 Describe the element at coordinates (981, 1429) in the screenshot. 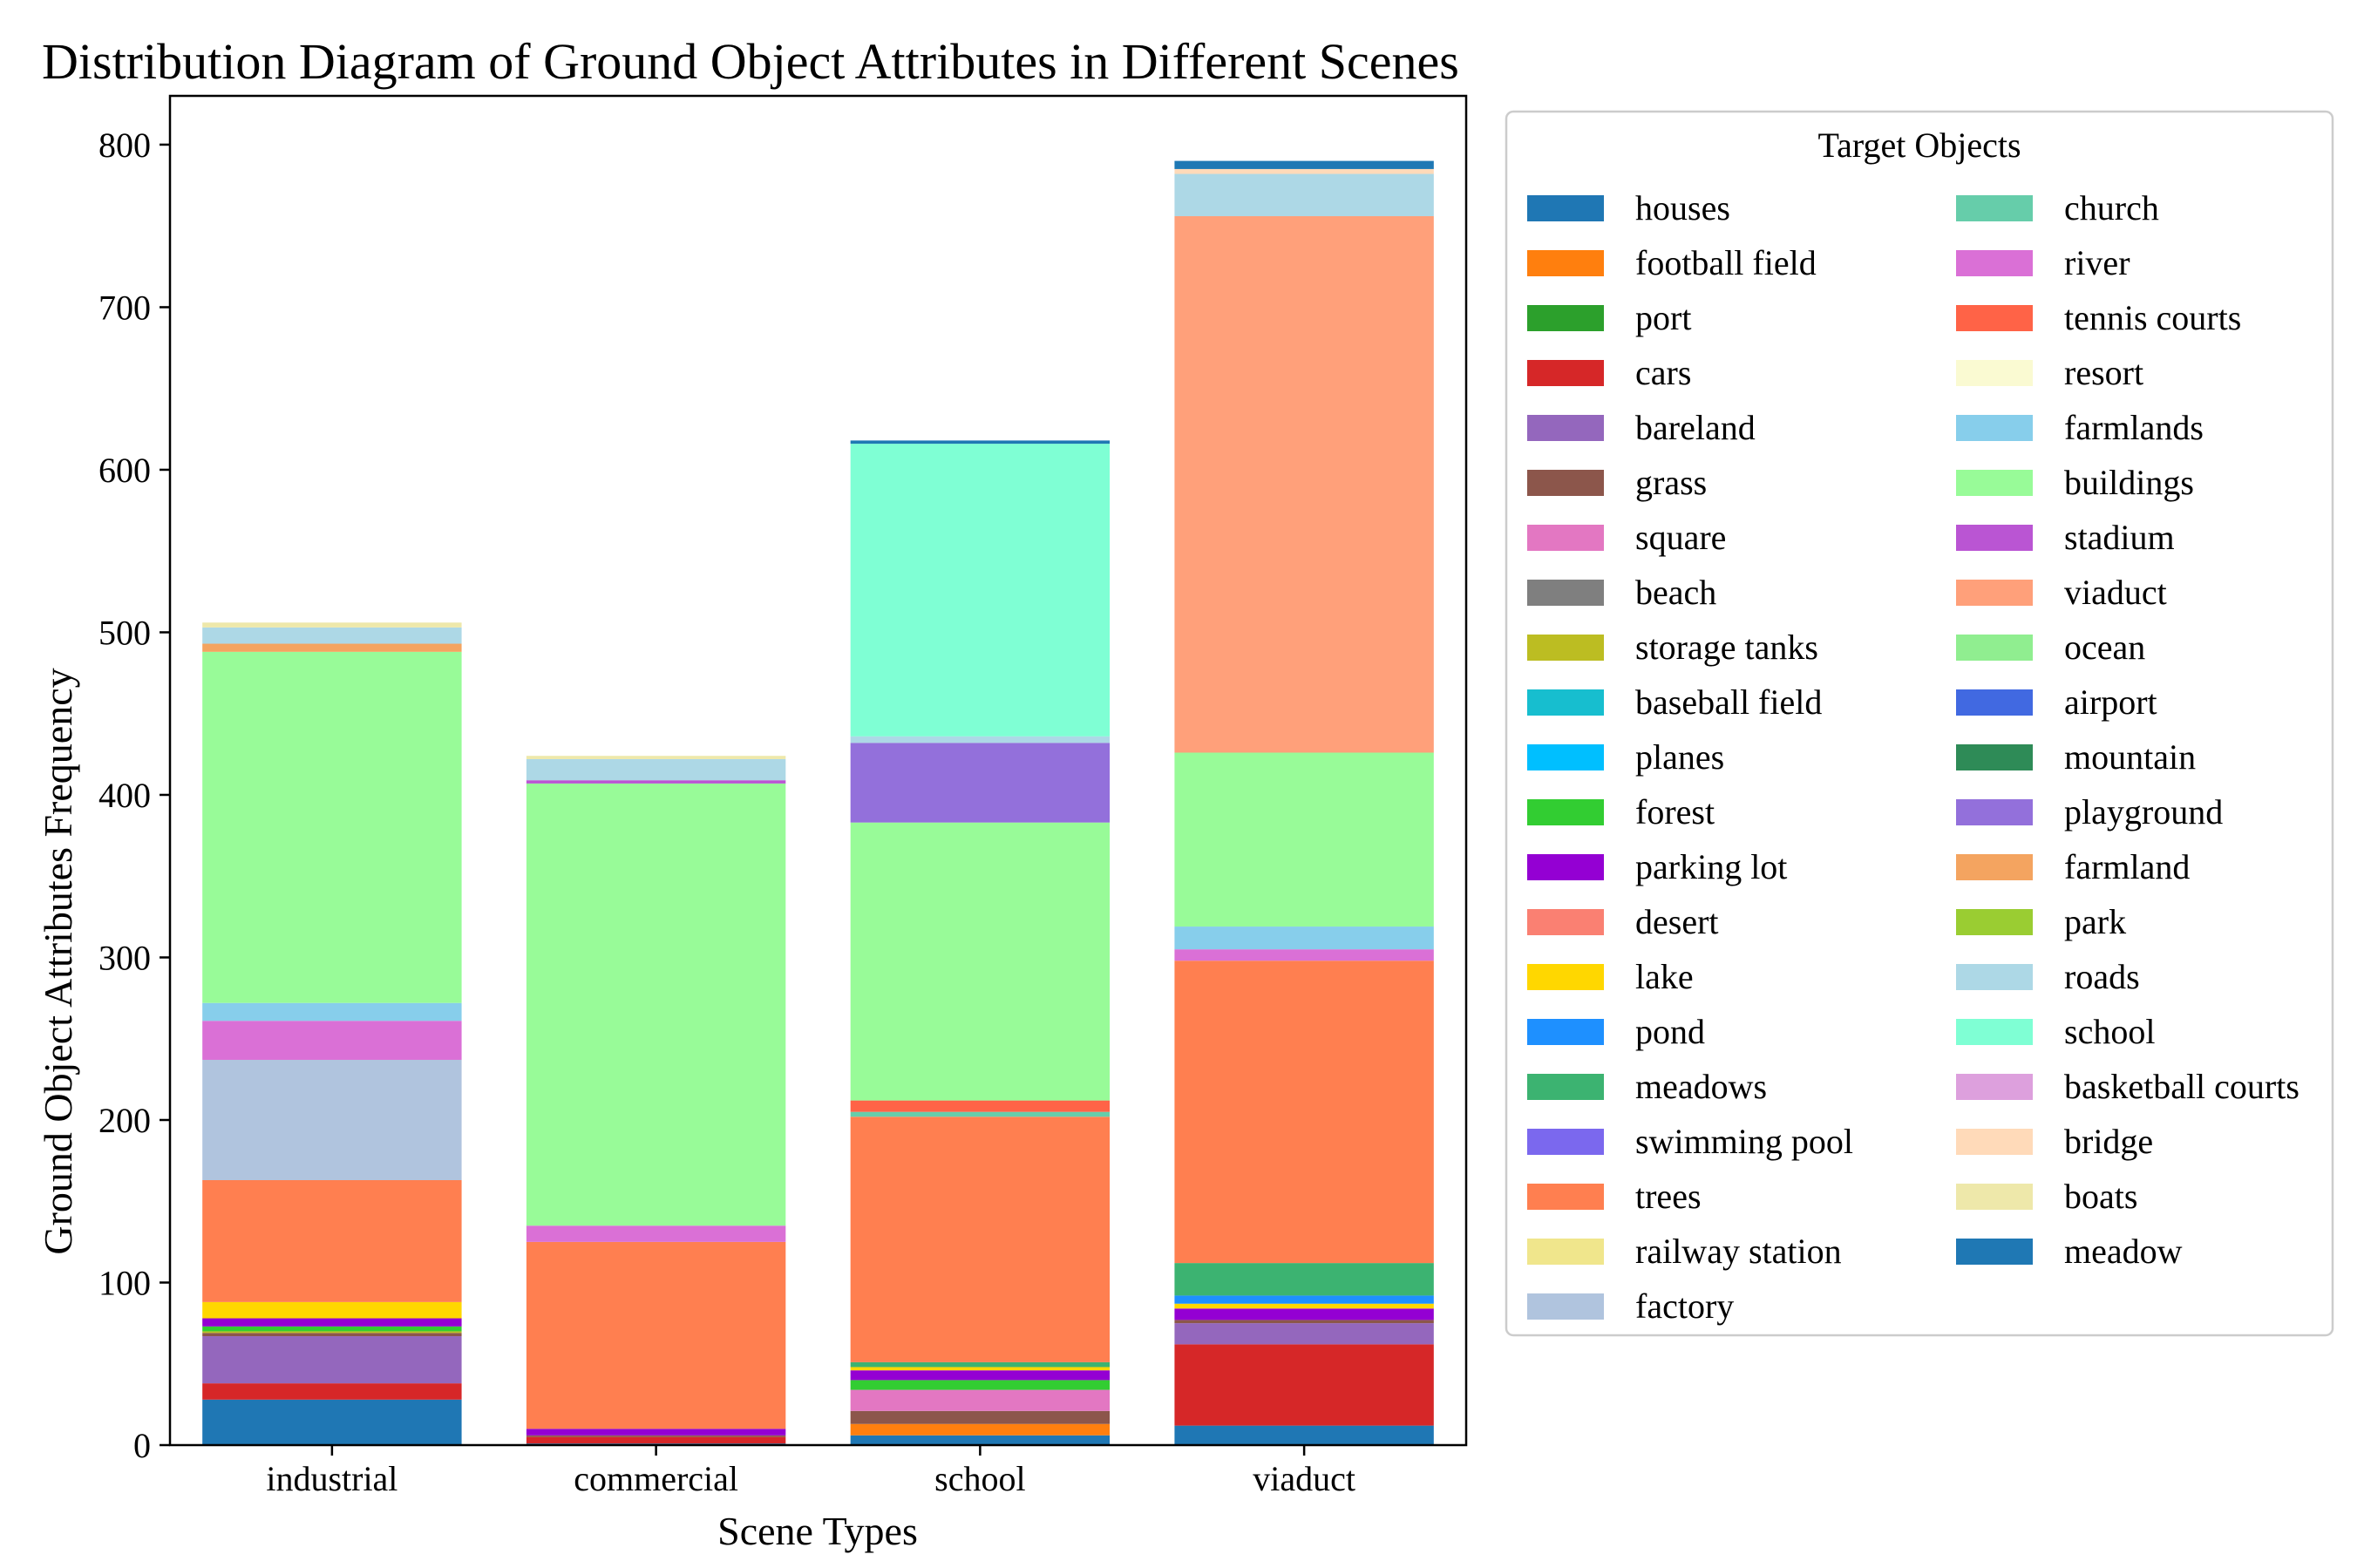

I see `bar-segment-school-football-field` at that location.